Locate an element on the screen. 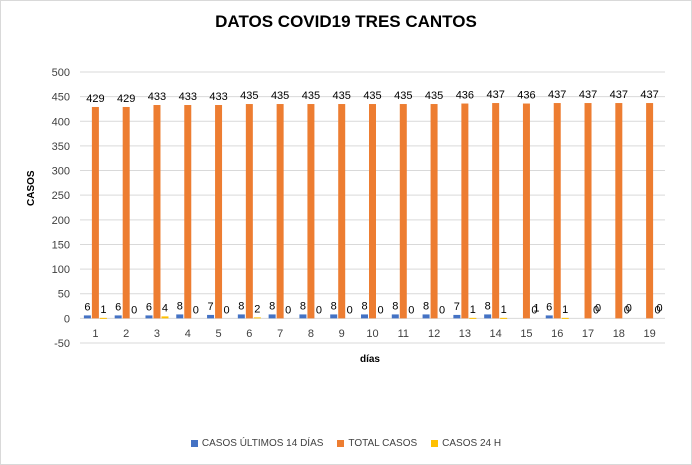  extra-data-label: 0 is located at coordinates (598, 308).